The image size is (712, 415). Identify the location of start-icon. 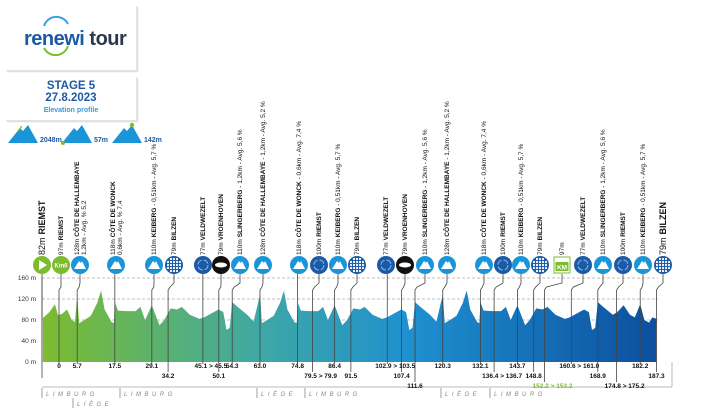
(42, 265).